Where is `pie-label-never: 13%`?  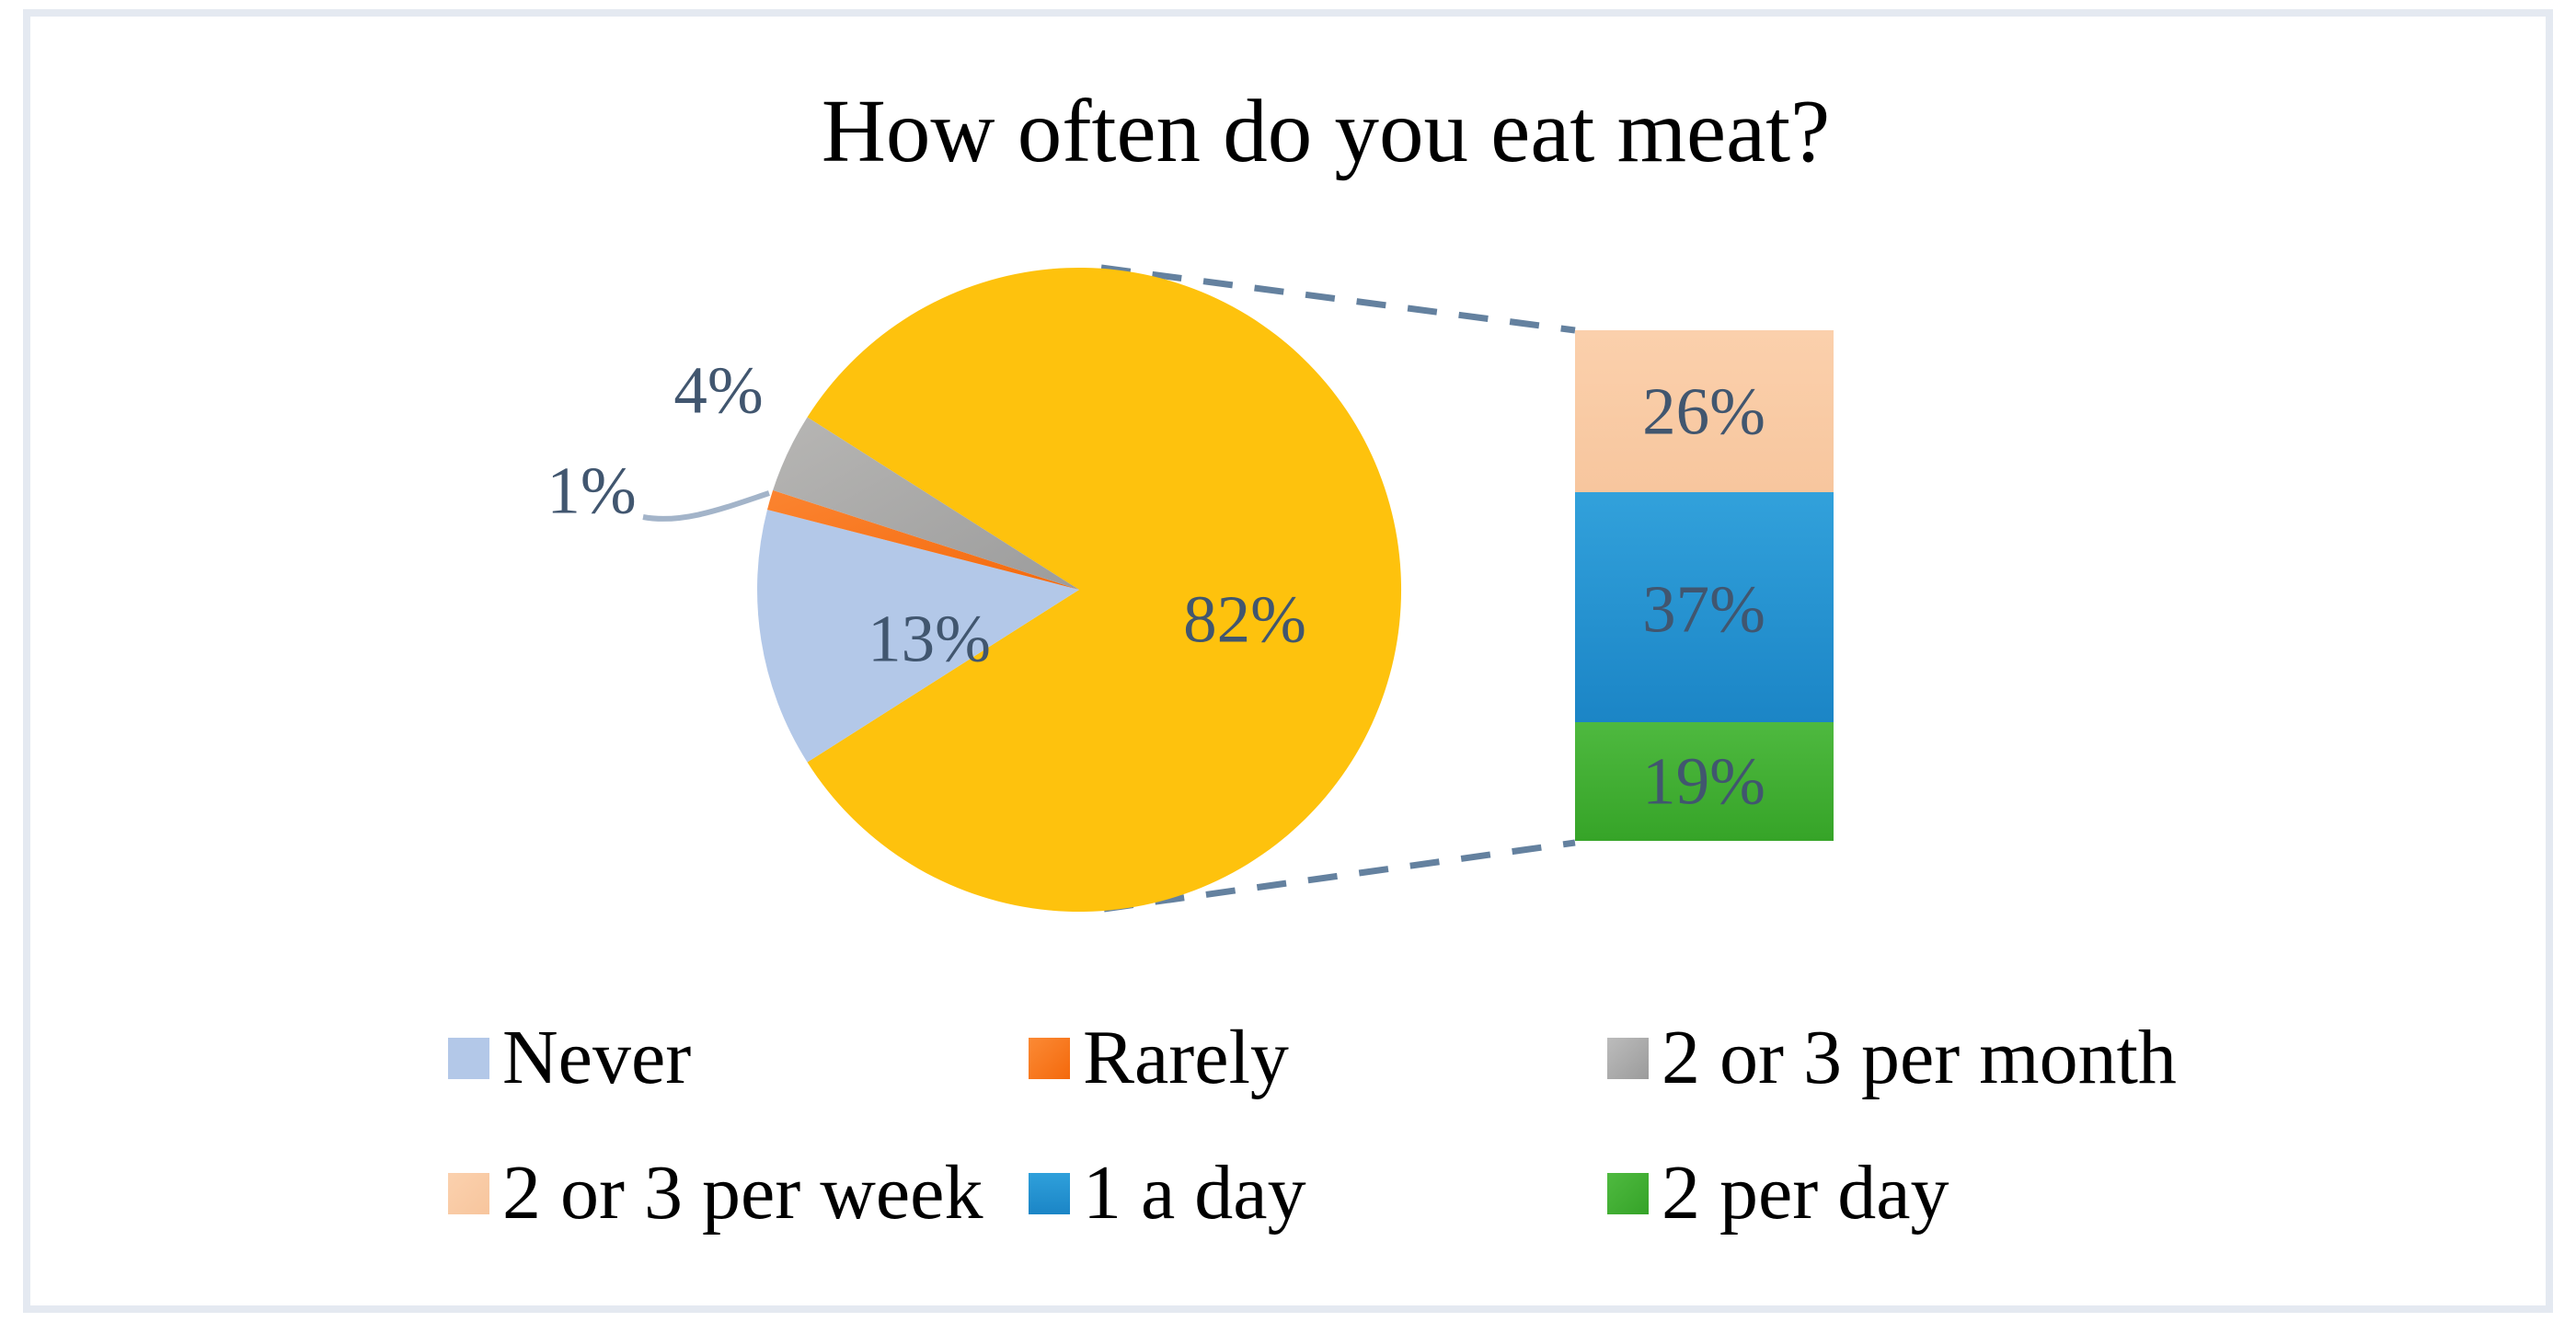
pie-label-never: 13% is located at coordinates (929, 638).